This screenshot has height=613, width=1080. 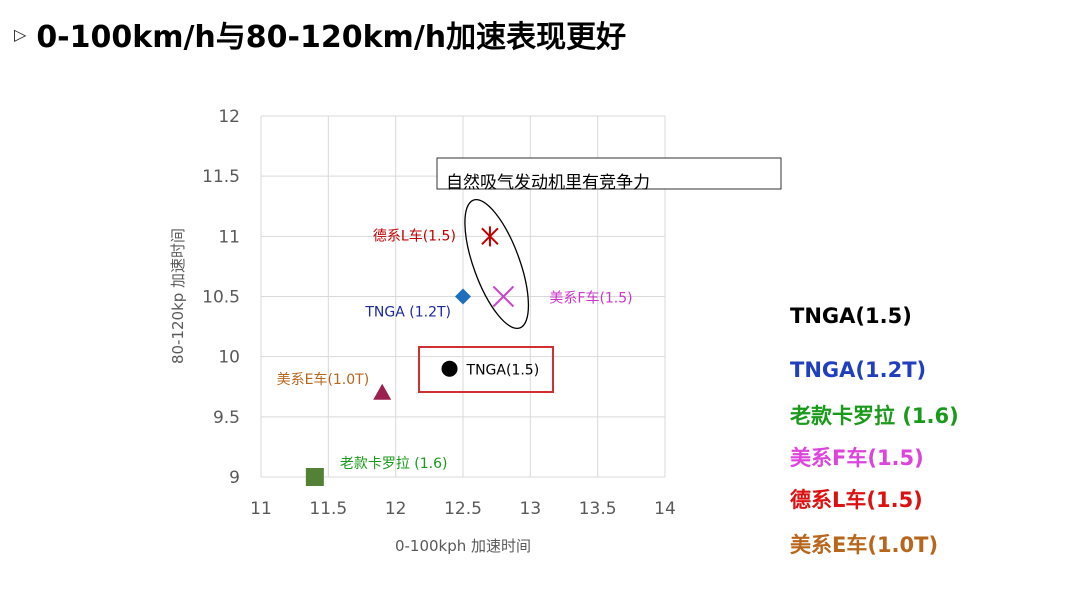 I want to click on legend-item: 美系E车(1.0T), so click(x=864, y=545).